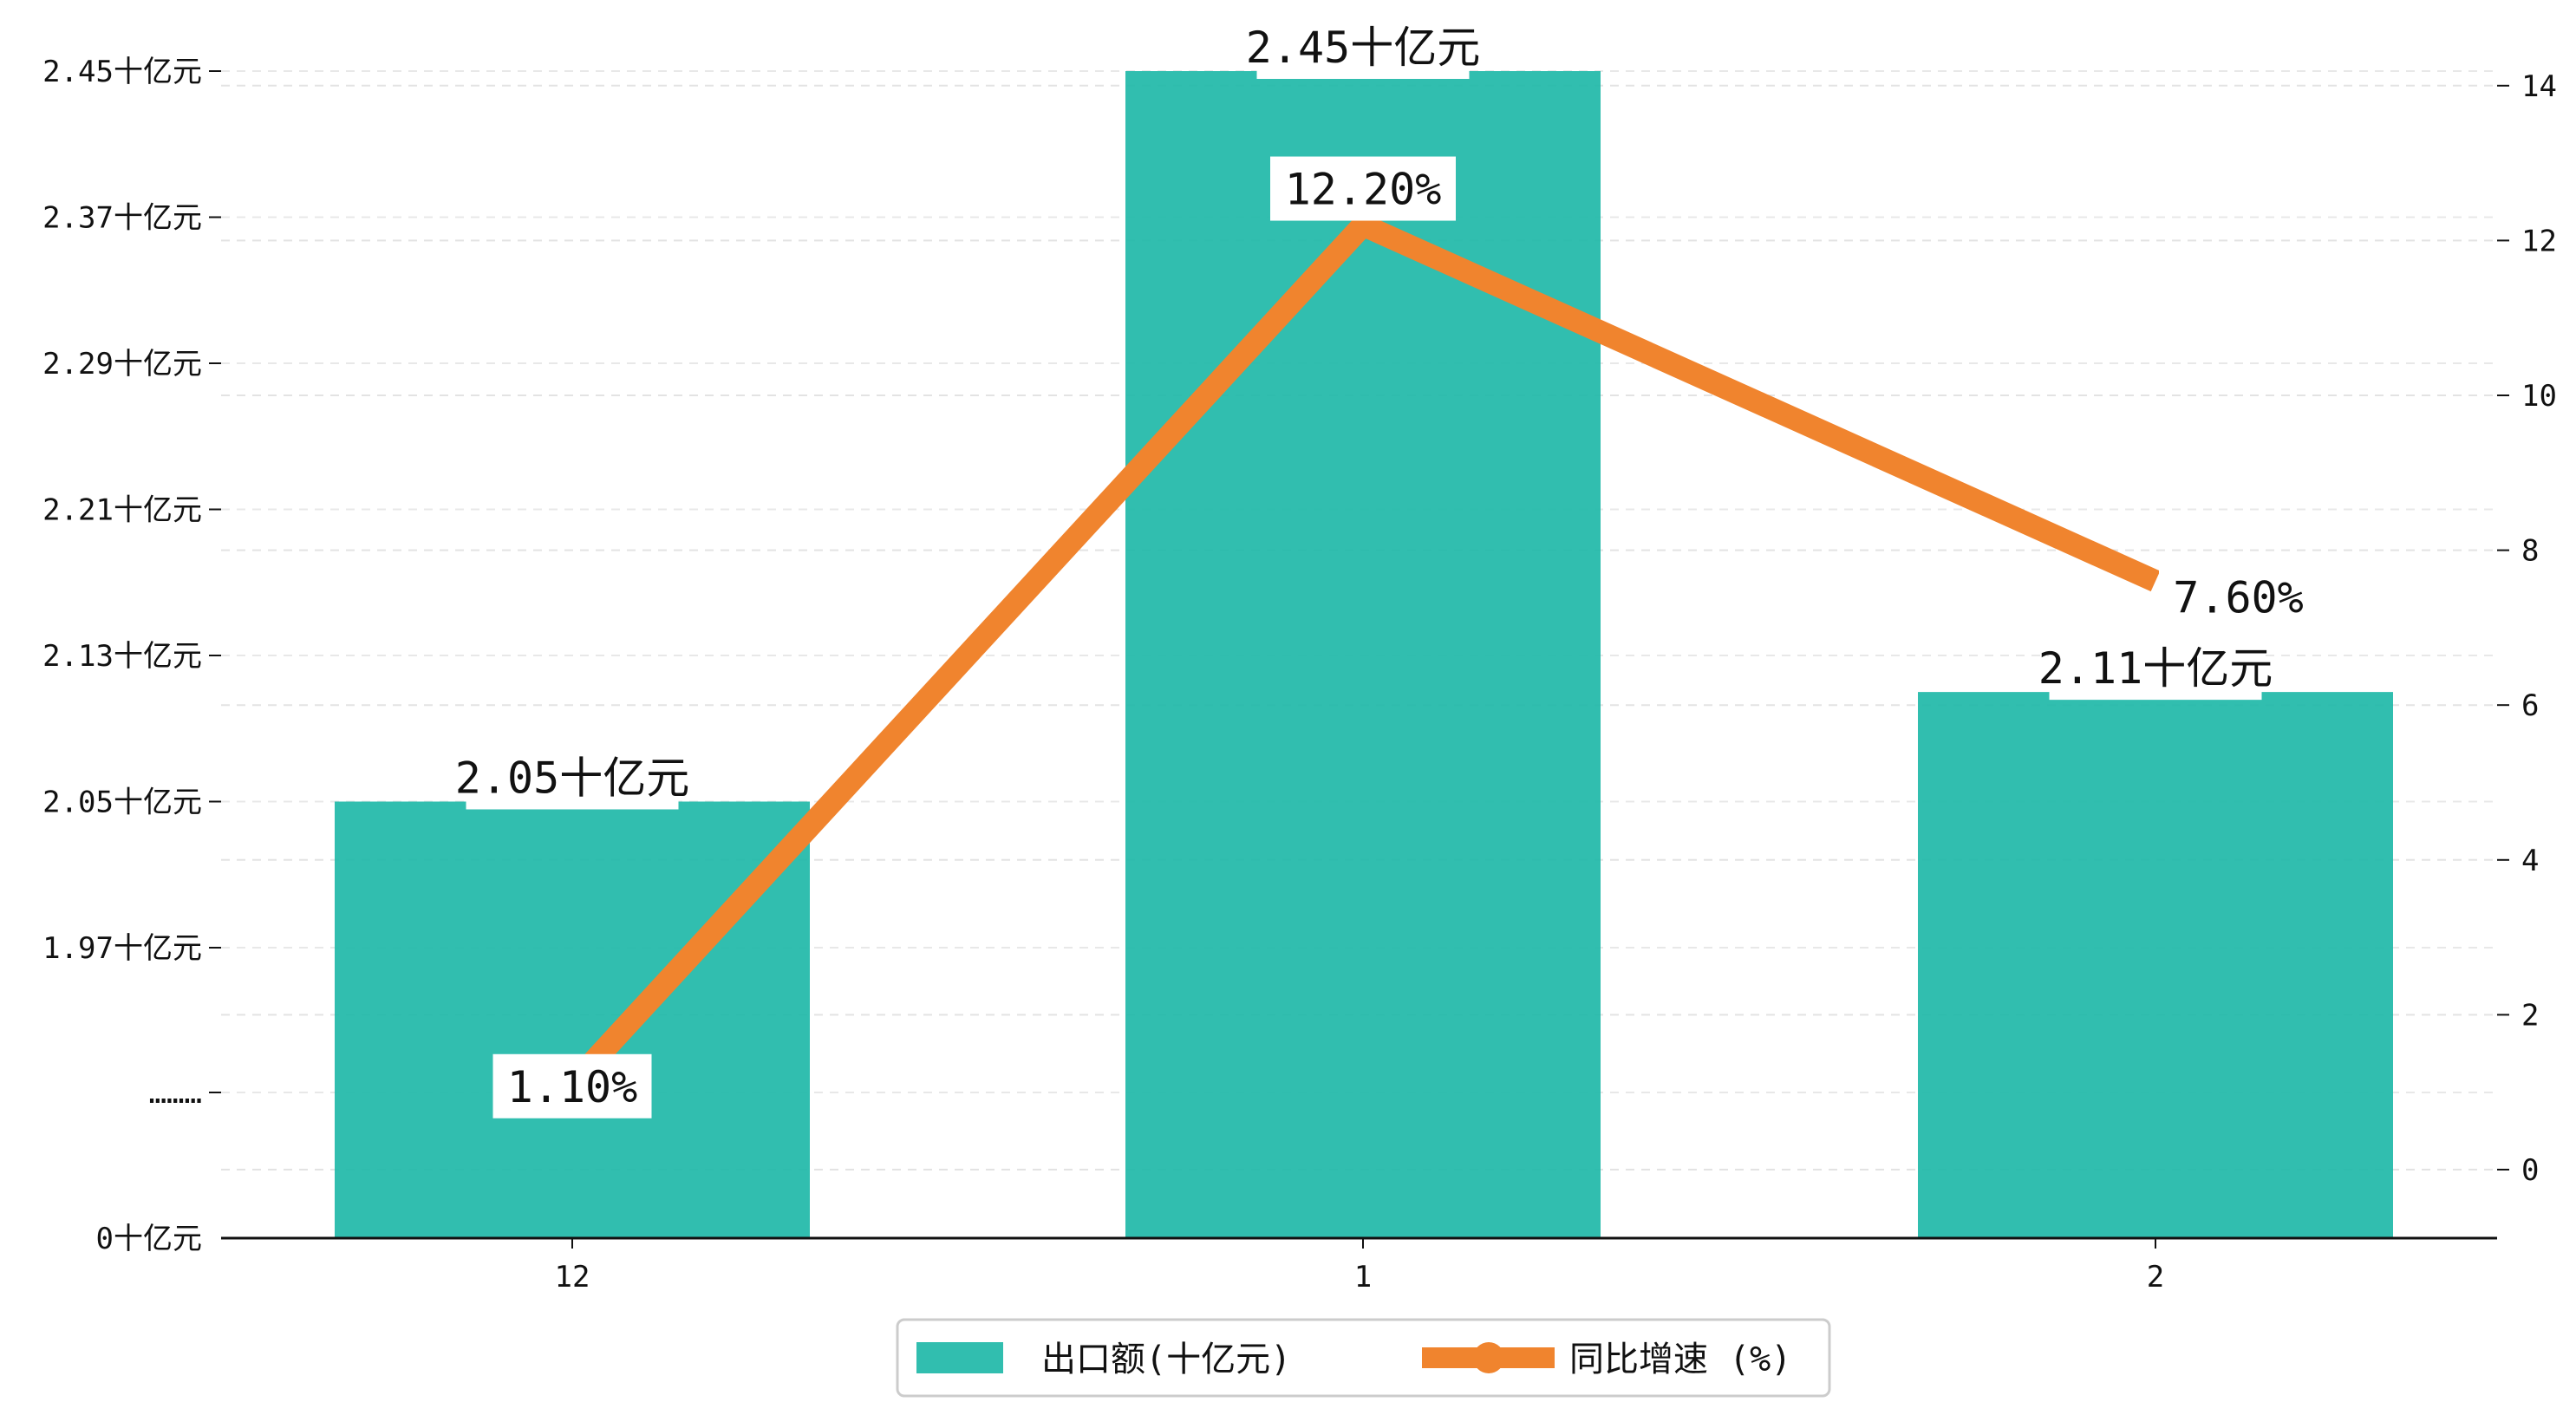 The image size is (2576, 1415). I want to click on y-right-tick-label: 8, so click(2530, 551).